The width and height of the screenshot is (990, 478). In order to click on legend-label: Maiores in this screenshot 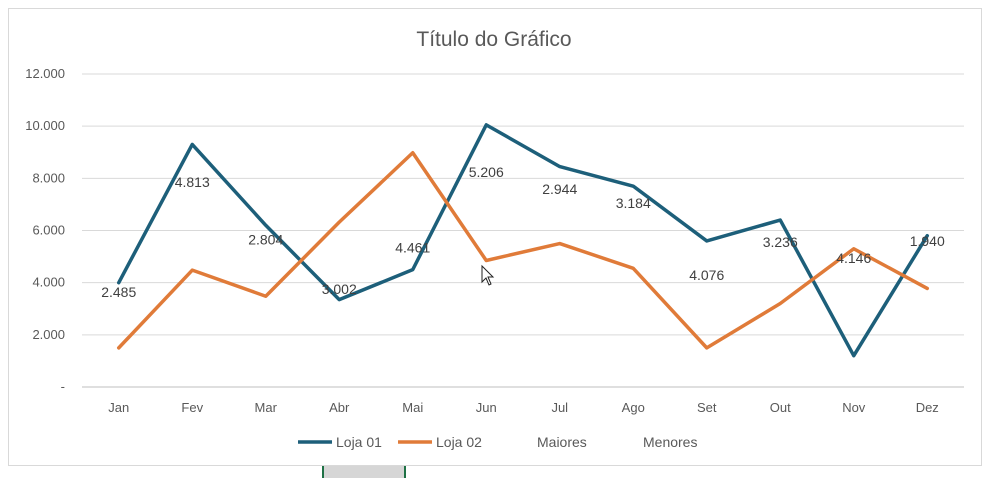, I will do `click(562, 442)`.